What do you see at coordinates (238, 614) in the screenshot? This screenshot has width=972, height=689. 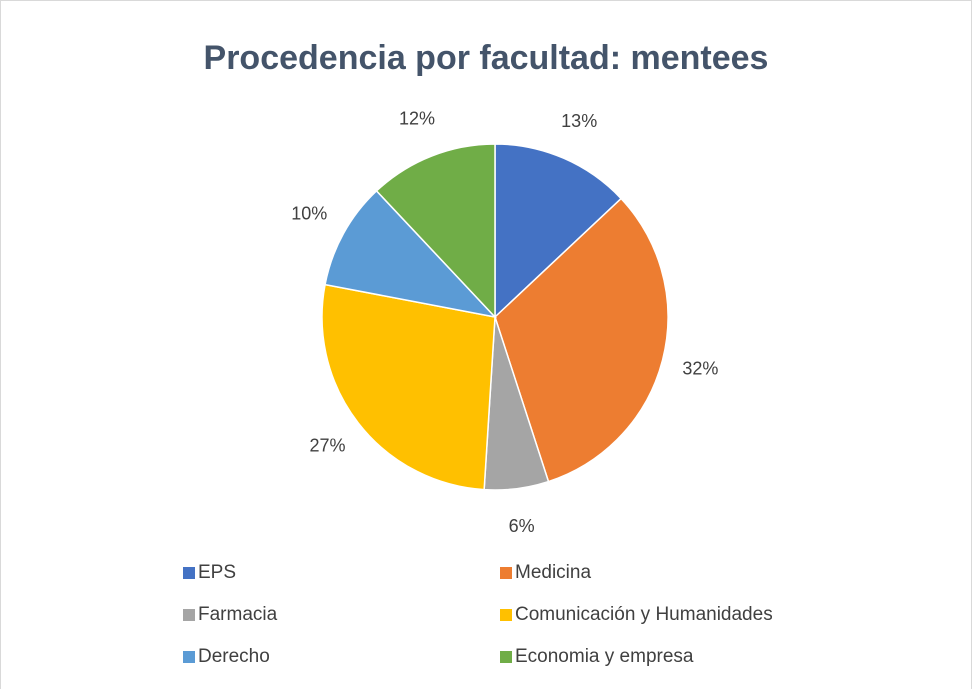 I see `legend-label: Farmacia` at bounding box center [238, 614].